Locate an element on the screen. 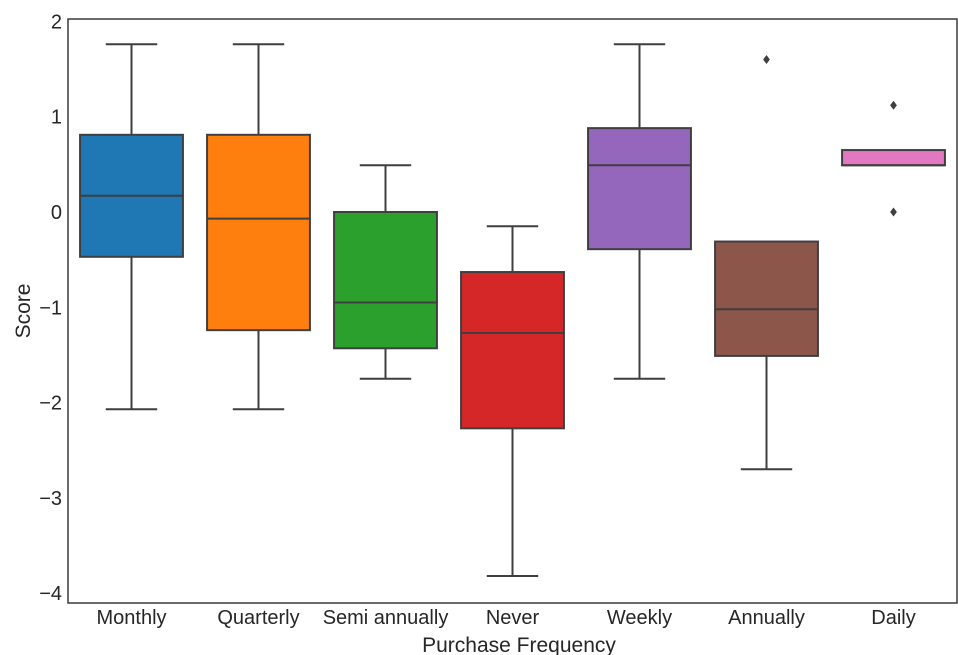 This screenshot has width=958, height=655. x-tick-label: Semi annually is located at coordinates (386, 618).